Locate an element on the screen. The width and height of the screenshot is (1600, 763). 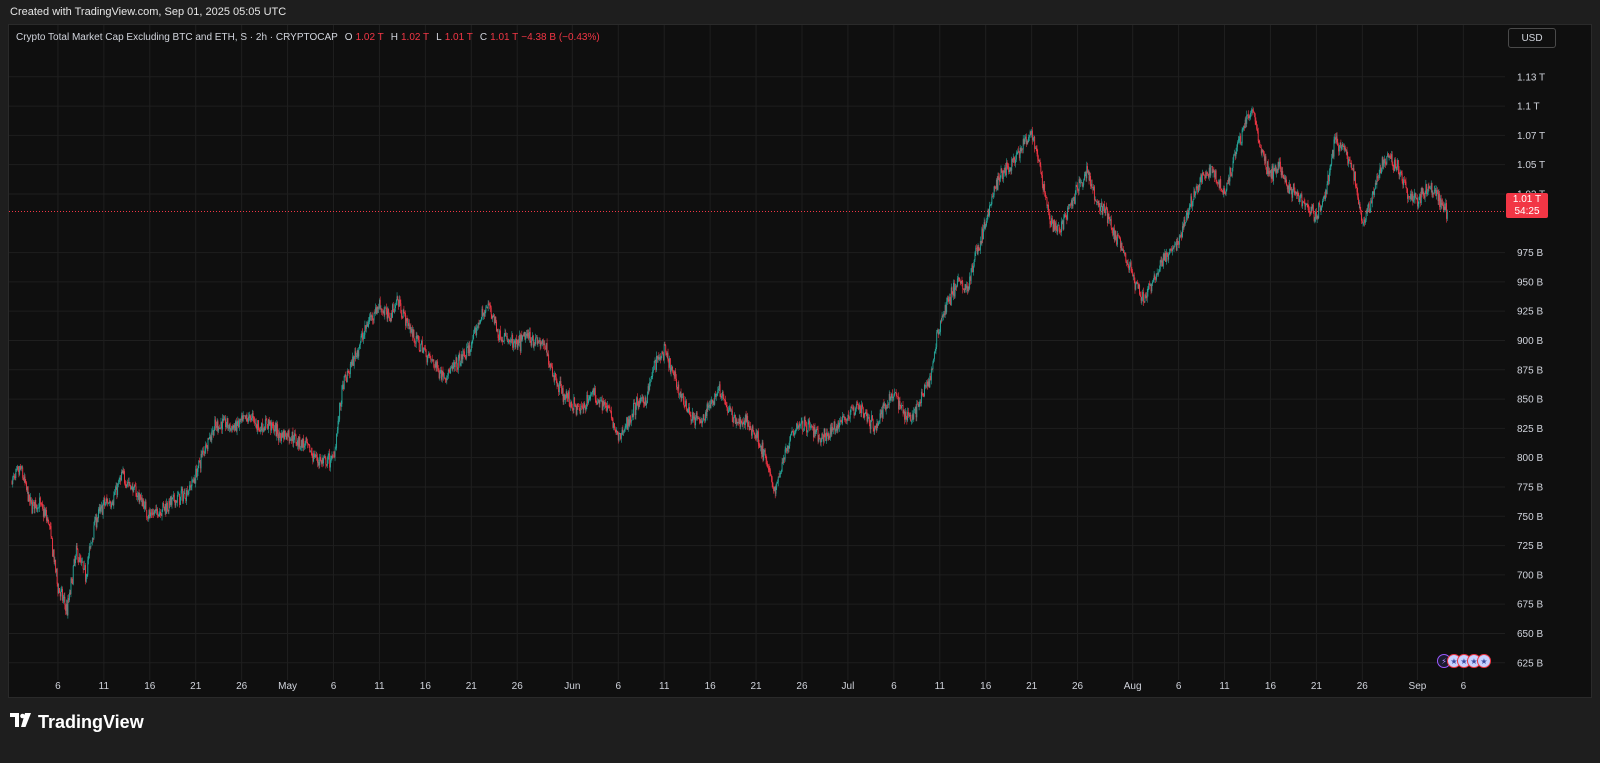
y-tick-label: 875 B is located at coordinates (1530, 370).